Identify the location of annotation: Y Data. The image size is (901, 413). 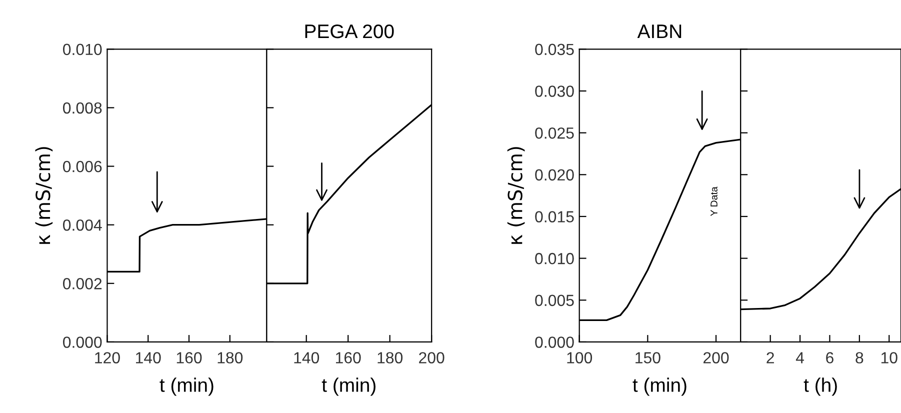
(714, 201).